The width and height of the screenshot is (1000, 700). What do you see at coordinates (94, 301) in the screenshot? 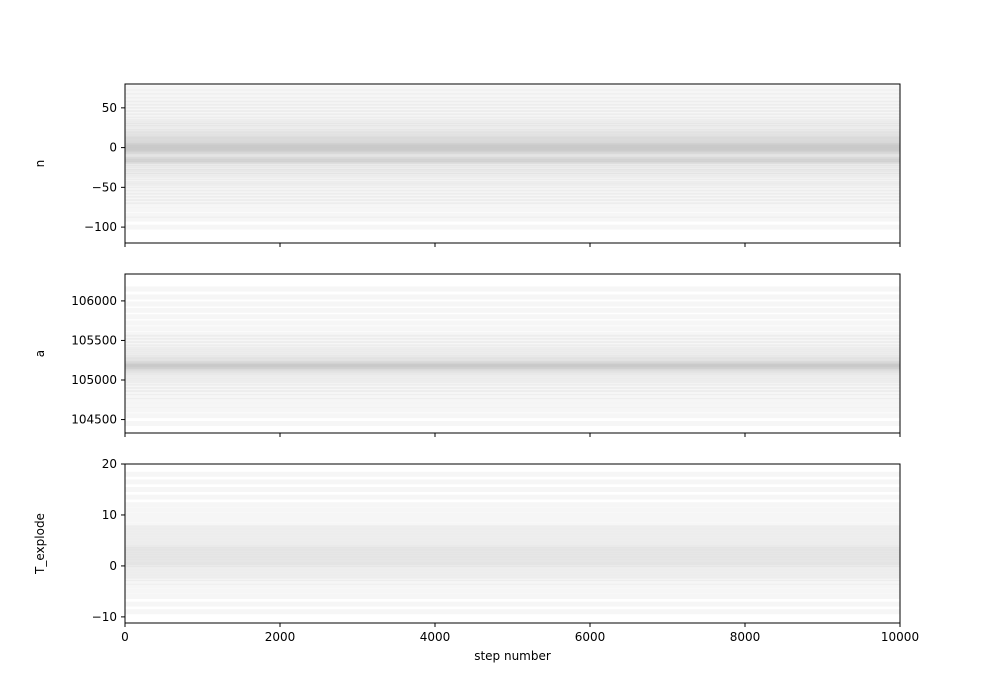
I see `y-tick-label-a: 106000` at bounding box center [94, 301].